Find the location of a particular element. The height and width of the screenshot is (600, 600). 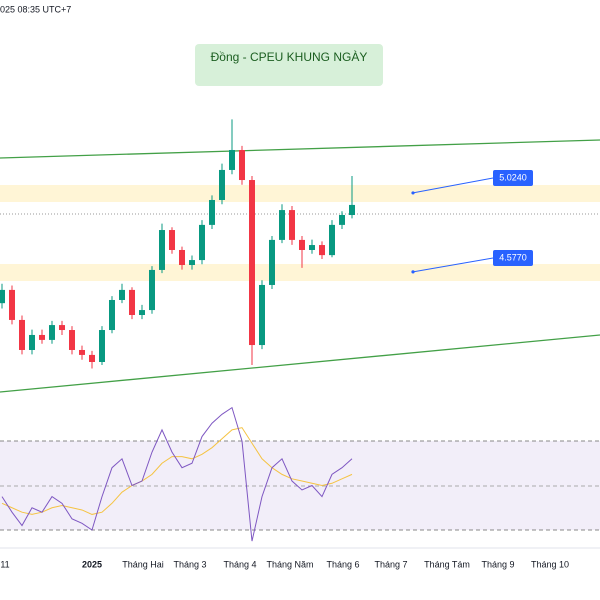

timestamp: 025 08:35 UTC+7 is located at coordinates (35, 9).